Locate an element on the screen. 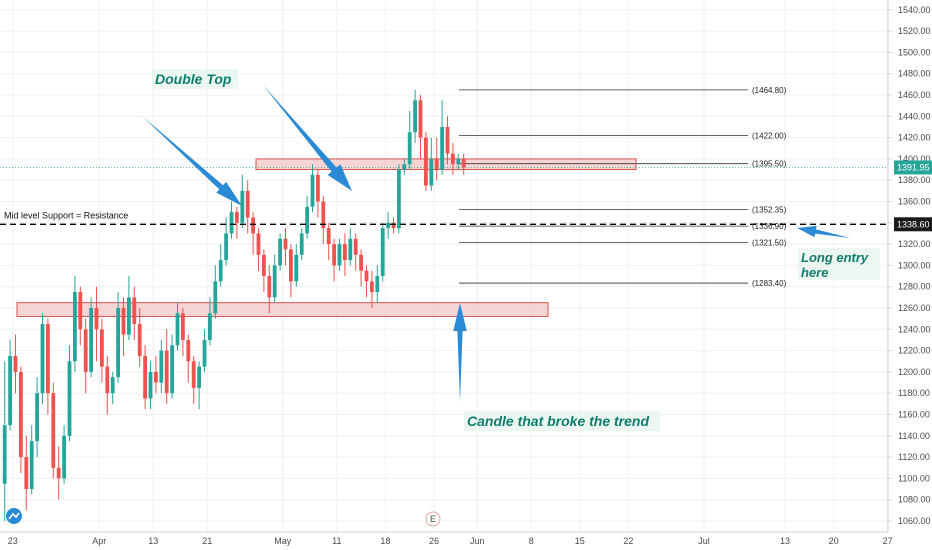  resistance-zone is located at coordinates (282, 310).